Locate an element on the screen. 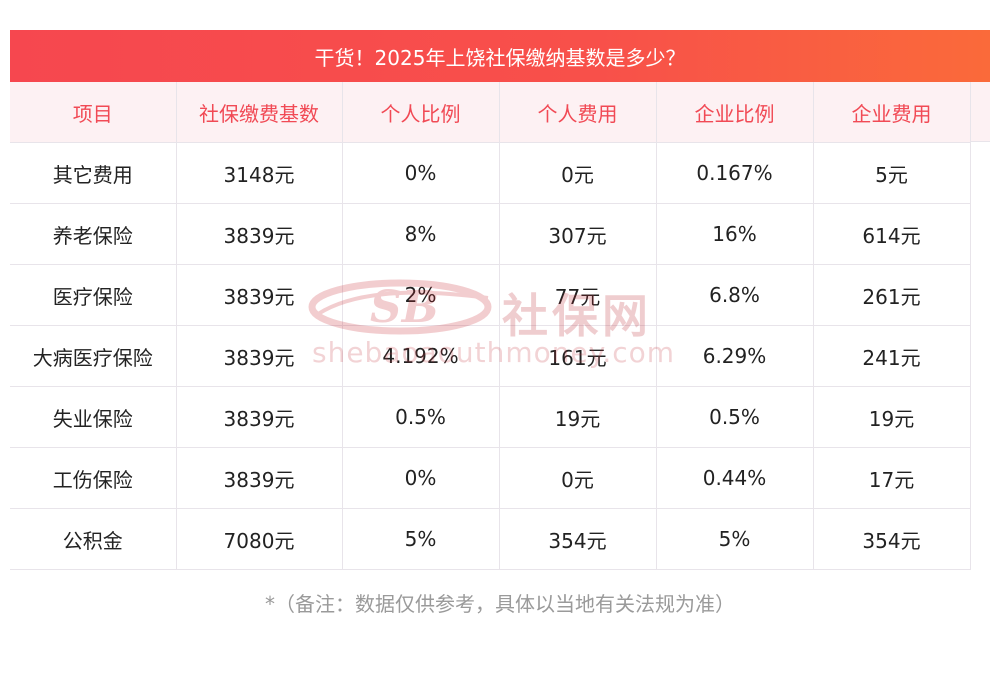 This screenshot has height=673, width=1000. table-row: 失业保险 3839元 0.5% 19元 0.5% 19元 is located at coordinates (490, 417).